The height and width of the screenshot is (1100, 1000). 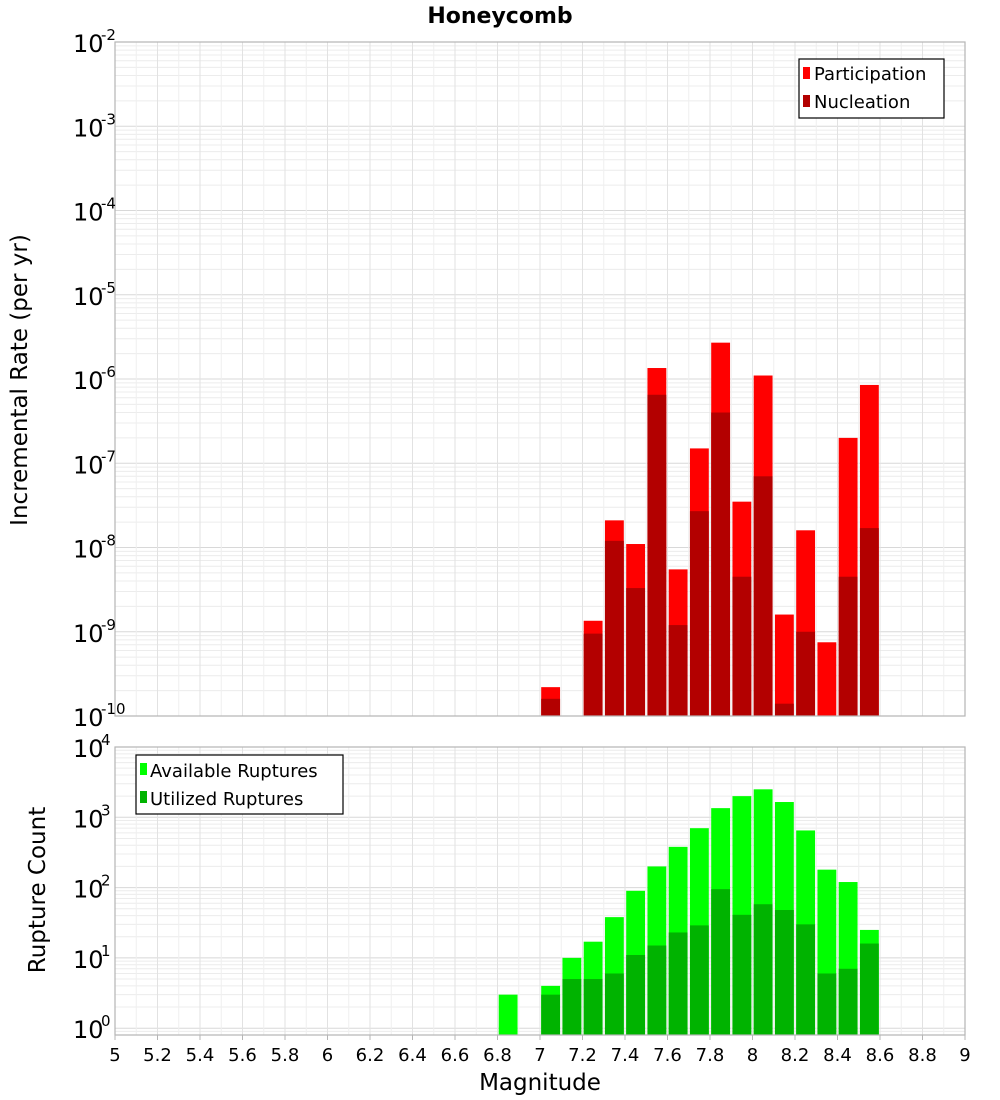 What do you see at coordinates (922, 1055) in the screenshot?
I see `x-tick-label: 8.8` at bounding box center [922, 1055].